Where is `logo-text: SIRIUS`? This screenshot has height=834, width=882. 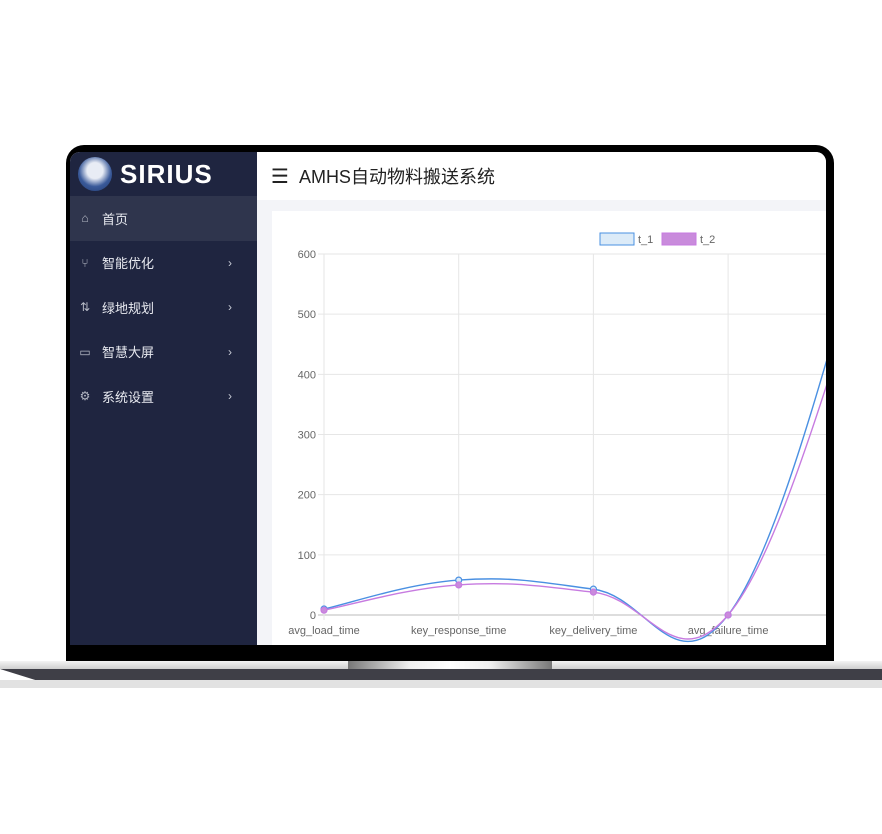
logo-text: SIRIUS is located at coordinates (166, 173).